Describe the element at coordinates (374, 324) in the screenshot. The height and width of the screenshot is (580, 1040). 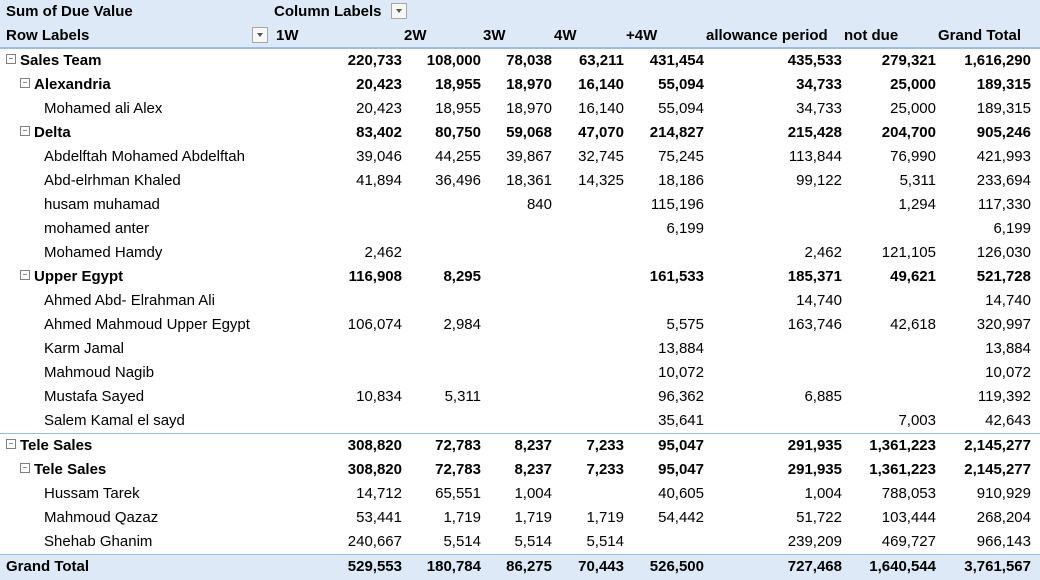
I see `value-cell: 106,074` at that location.